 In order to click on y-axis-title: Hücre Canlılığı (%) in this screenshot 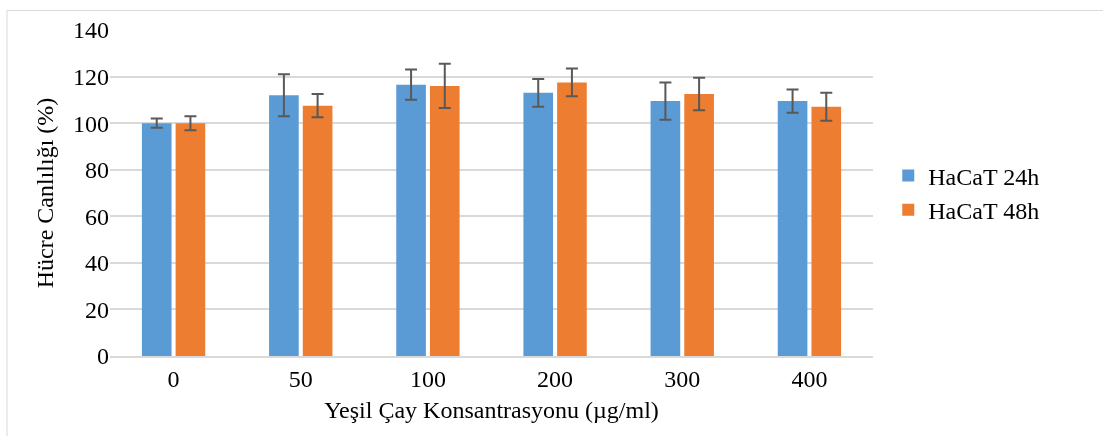, I will do `click(45, 193)`.